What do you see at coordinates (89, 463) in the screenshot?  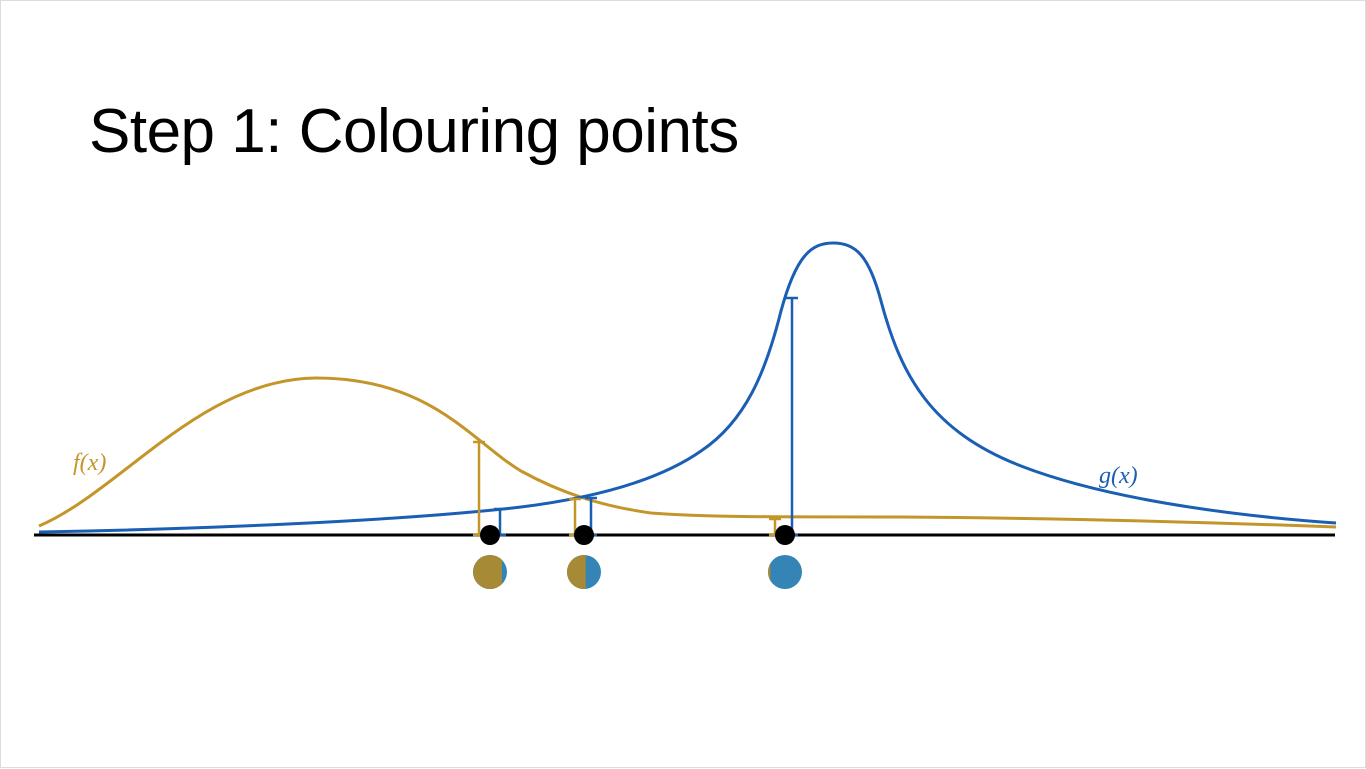 I see `f-curve-label: f(x)` at bounding box center [89, 463].